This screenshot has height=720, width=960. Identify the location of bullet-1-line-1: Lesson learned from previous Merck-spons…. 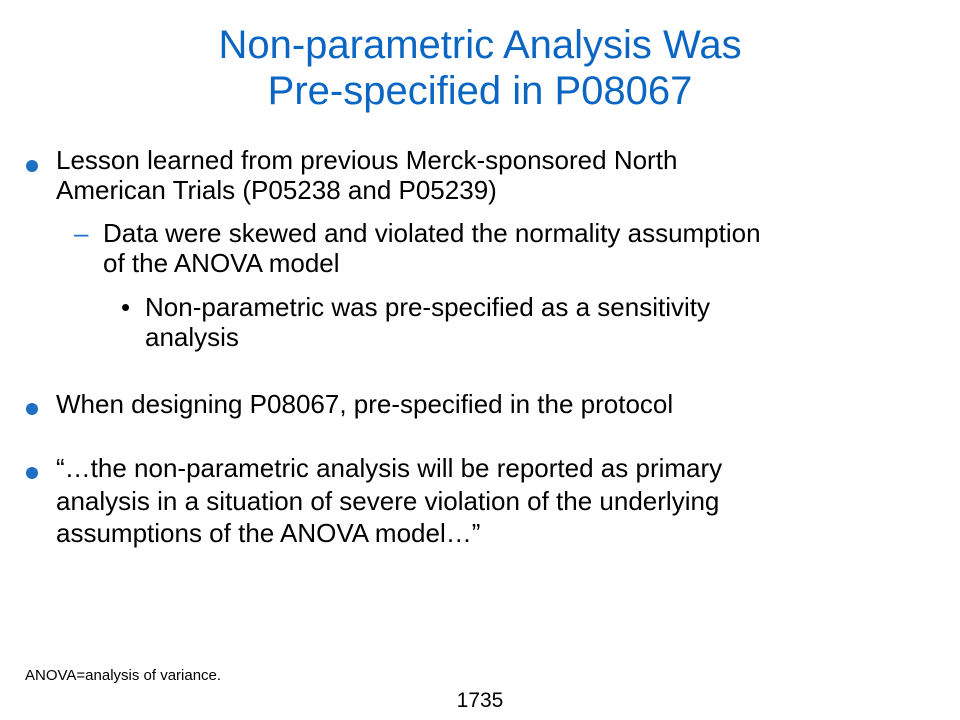
(367, 160).